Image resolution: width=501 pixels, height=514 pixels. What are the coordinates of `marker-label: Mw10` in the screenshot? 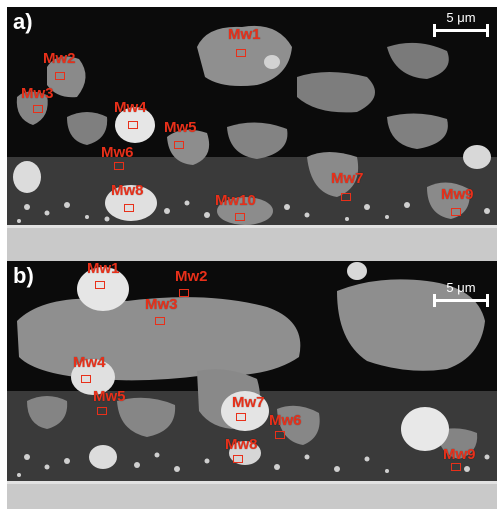 It's located at (235, 200).